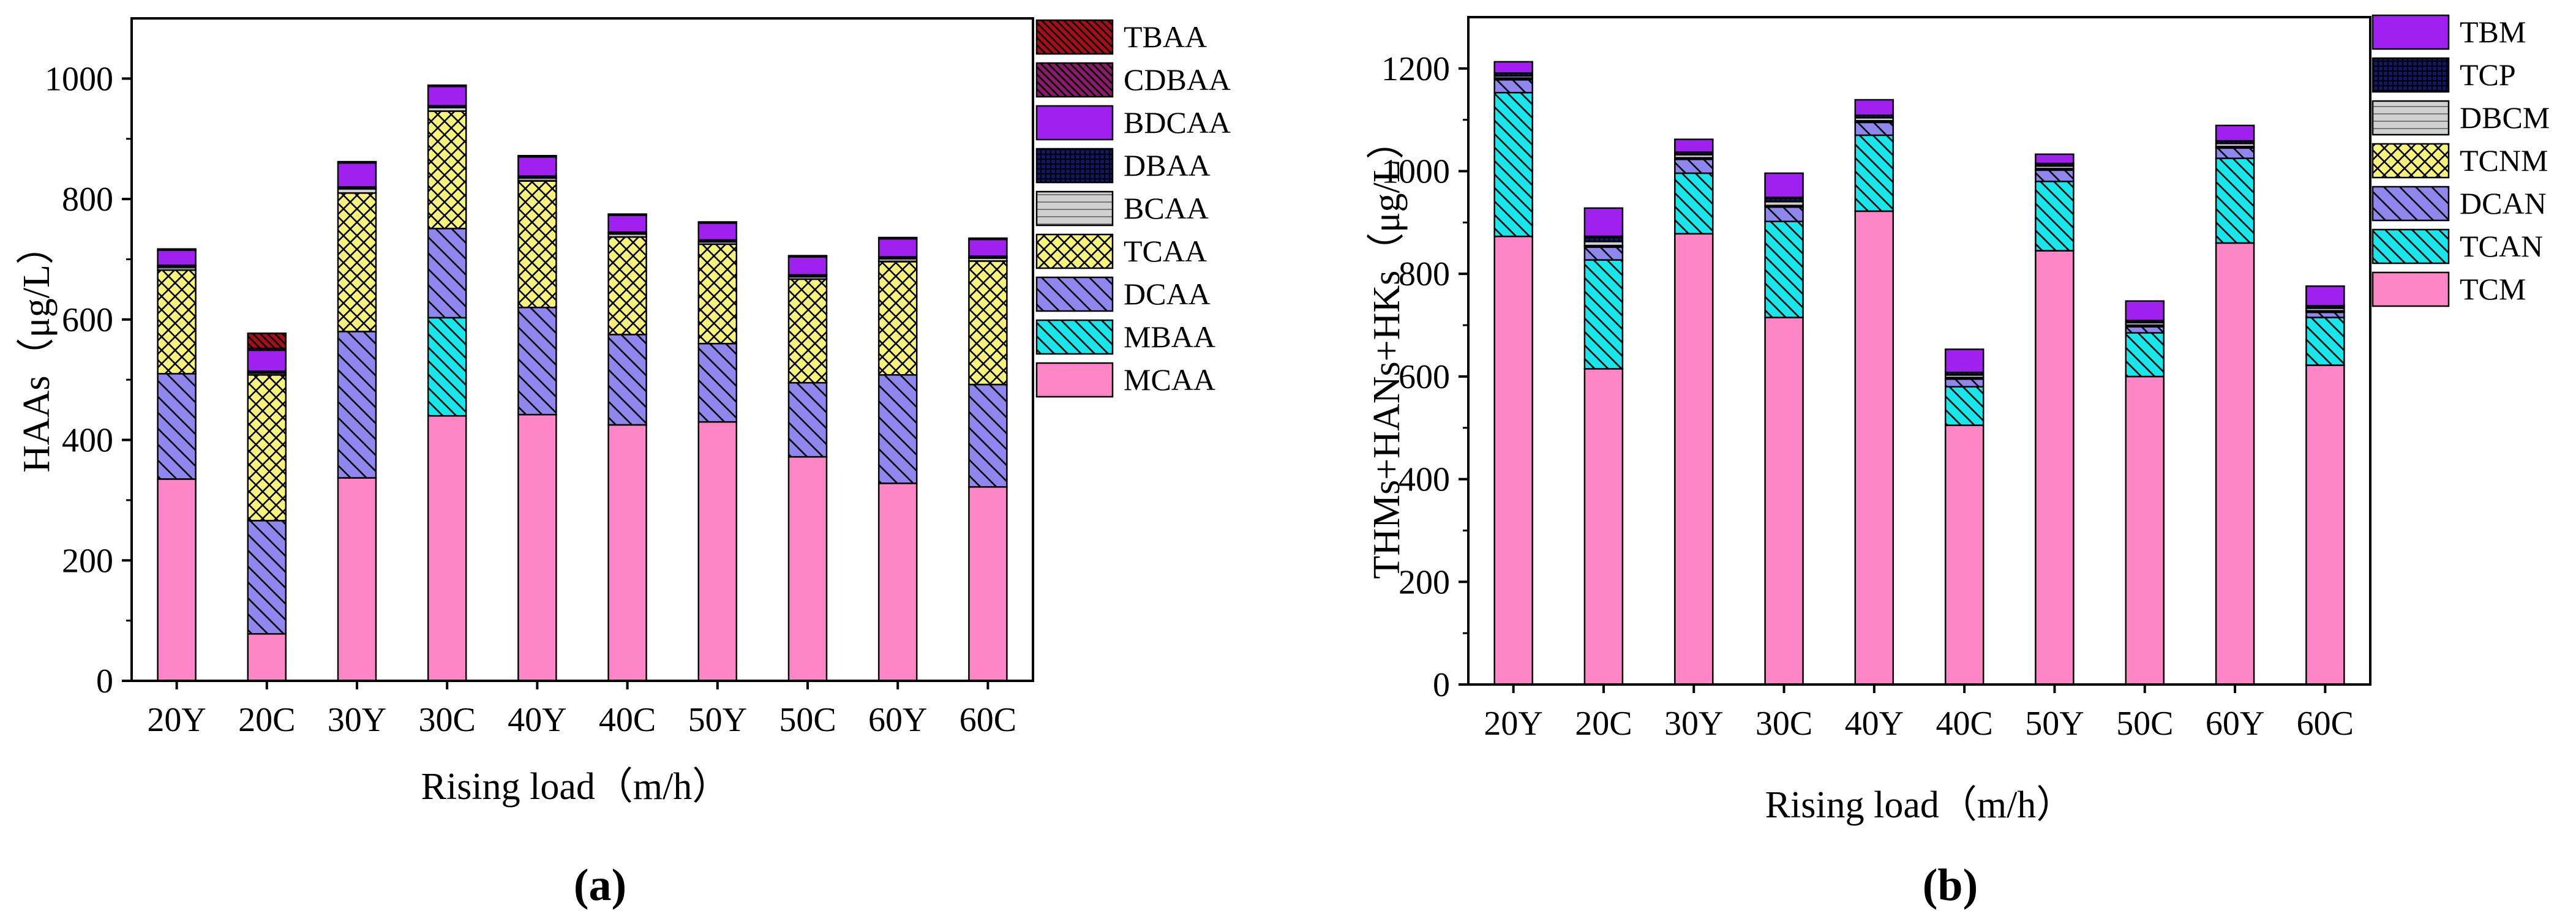  I want to click on panel-a-y-axis-label: HAAs（μg/L）, so click(37, 350).